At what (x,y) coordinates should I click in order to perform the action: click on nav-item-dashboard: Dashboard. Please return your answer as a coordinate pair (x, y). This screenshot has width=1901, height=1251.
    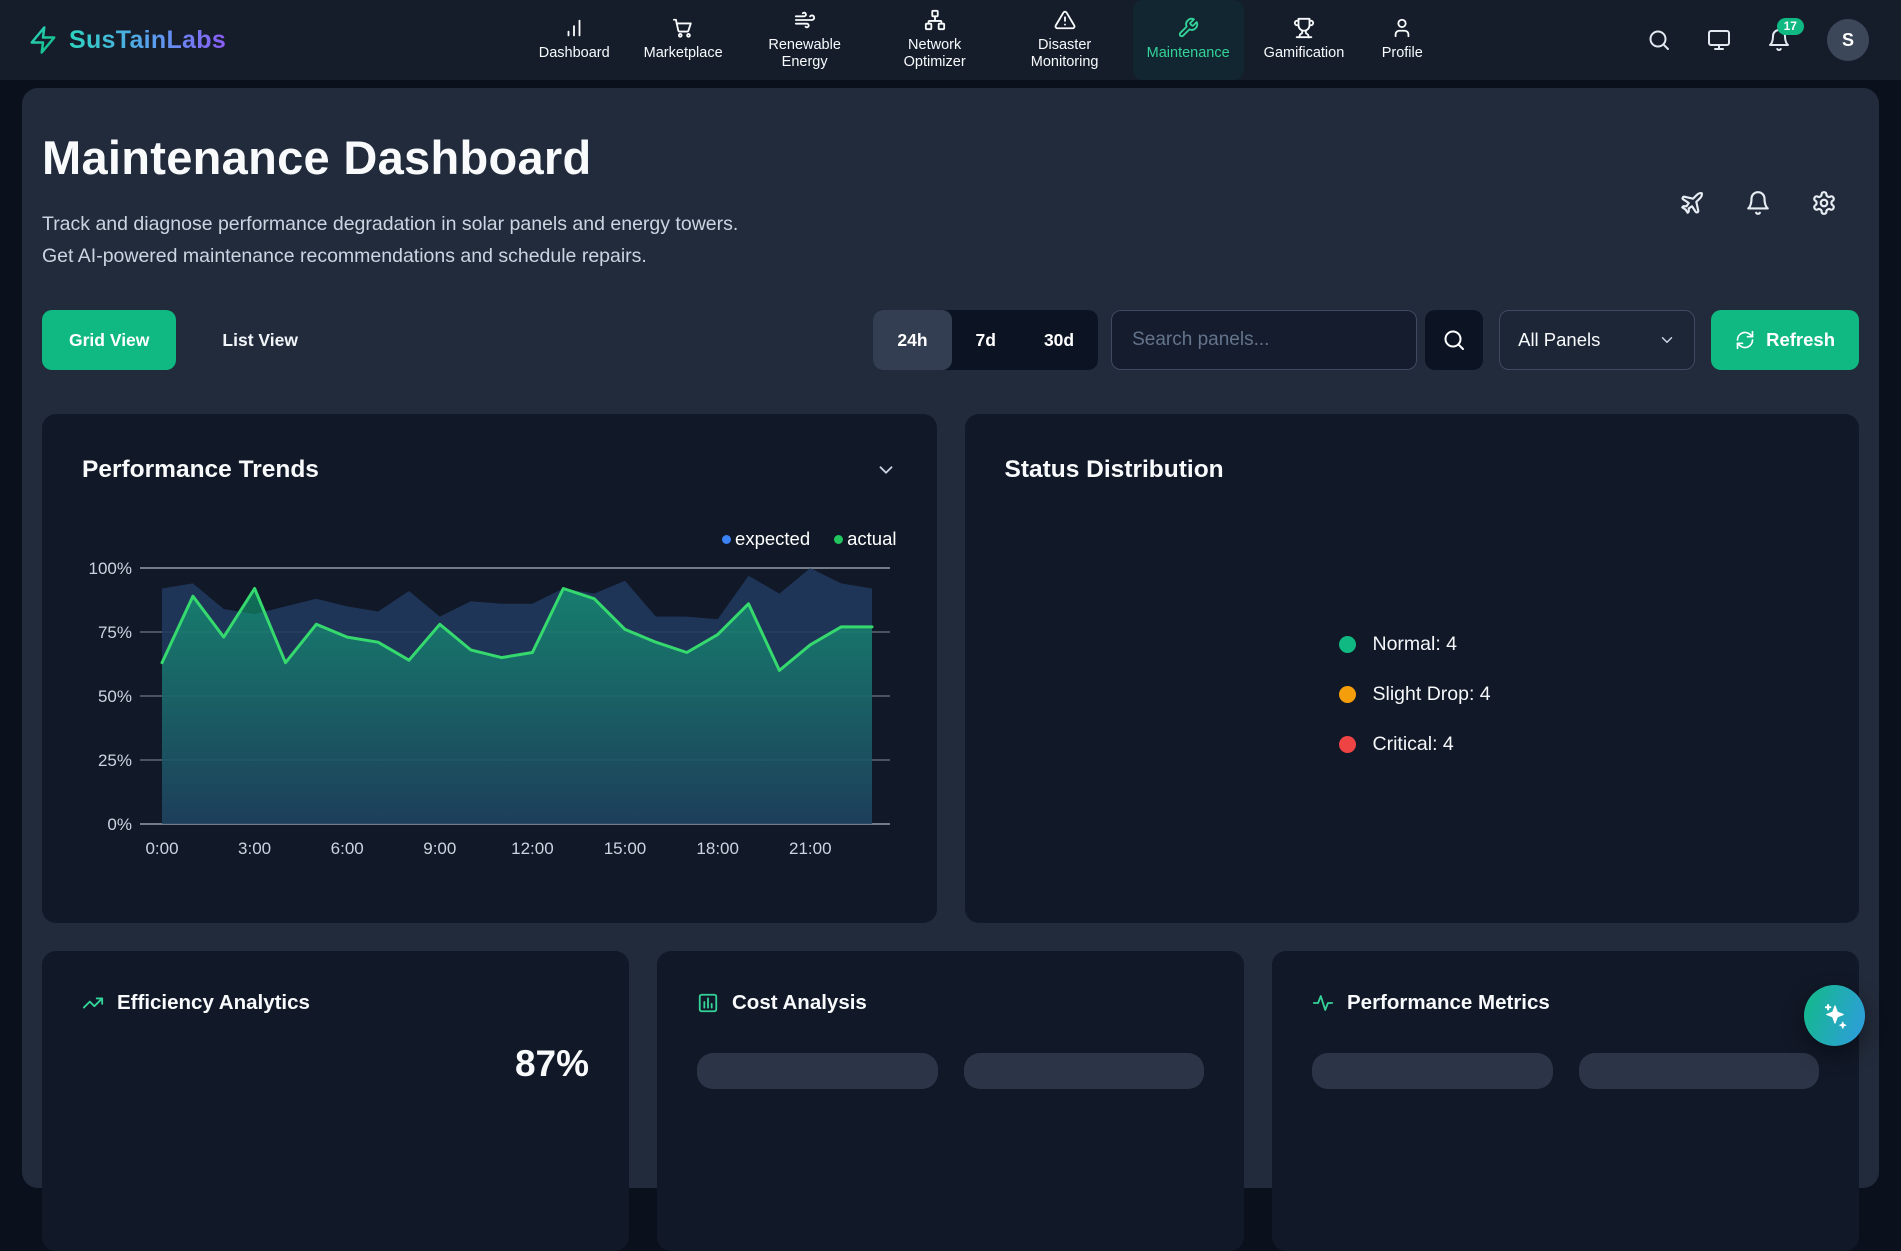
    Looking at the image, I should click on (574, 40).